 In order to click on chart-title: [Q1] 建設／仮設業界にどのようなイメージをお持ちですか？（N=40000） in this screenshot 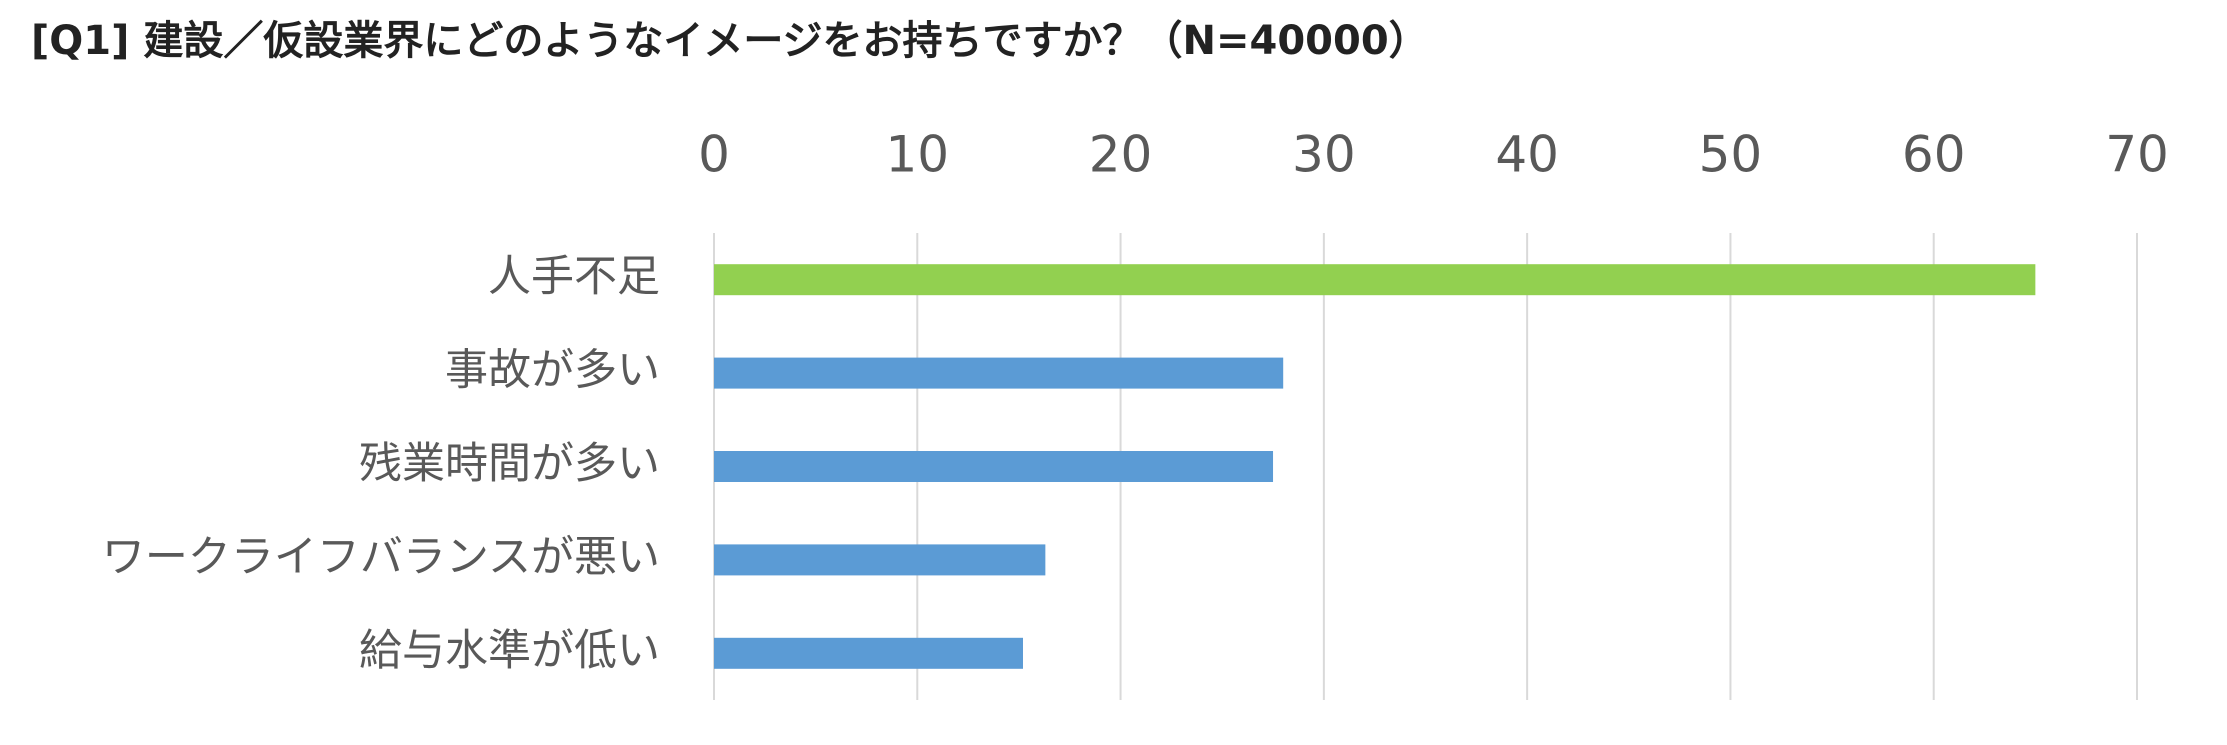, I will do `click(730, 41)`.